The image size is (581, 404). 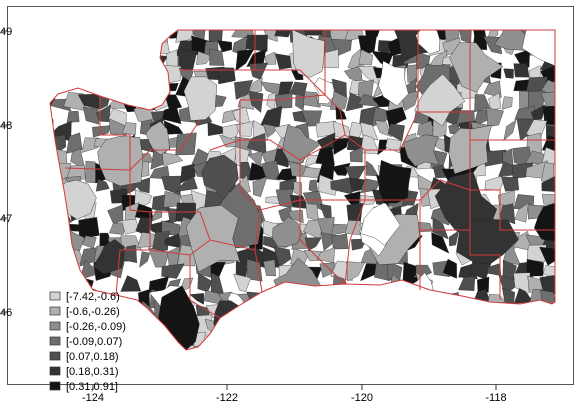 What do you see at coordinates (92, 387) in the screenshot?
I see `legend-label: [0.31,0.91]` at bounding box center [92, 387].